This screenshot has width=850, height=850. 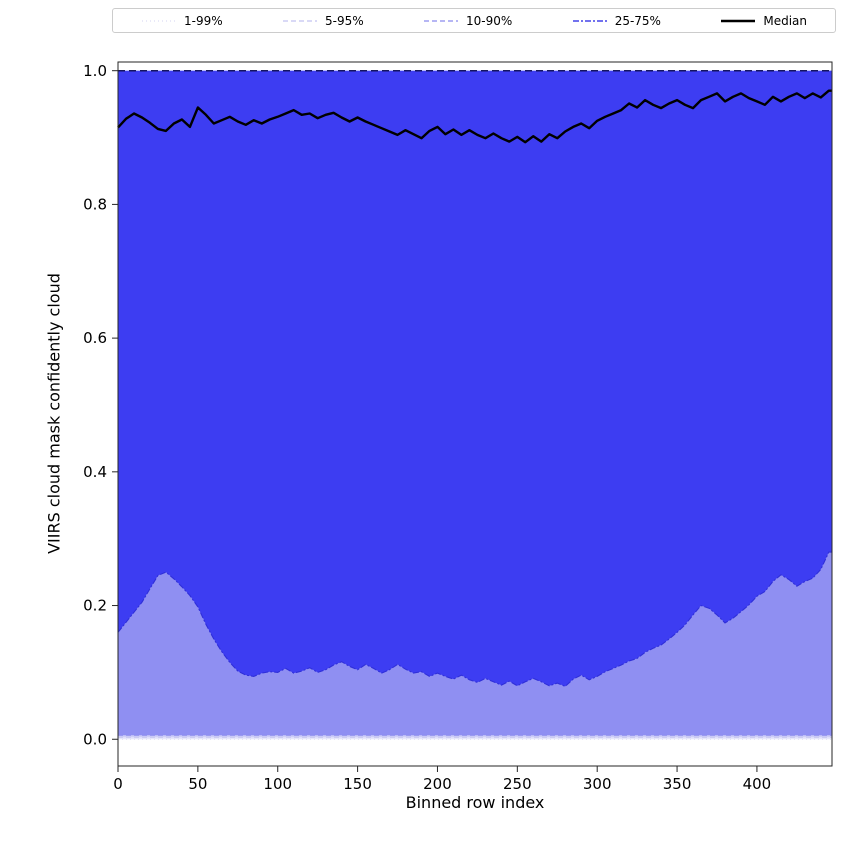 I want to click on legend-item: 5-95%, so click(x=323, y=21).